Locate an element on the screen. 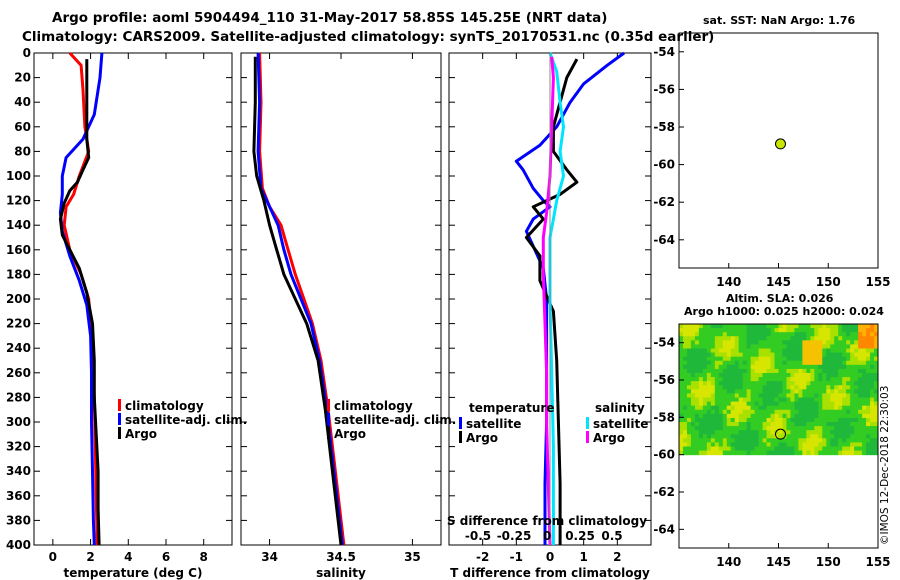 This screenshot has width=900, height=580. sst-map-ytick-label: -62 is located at coordinates (664, 202).